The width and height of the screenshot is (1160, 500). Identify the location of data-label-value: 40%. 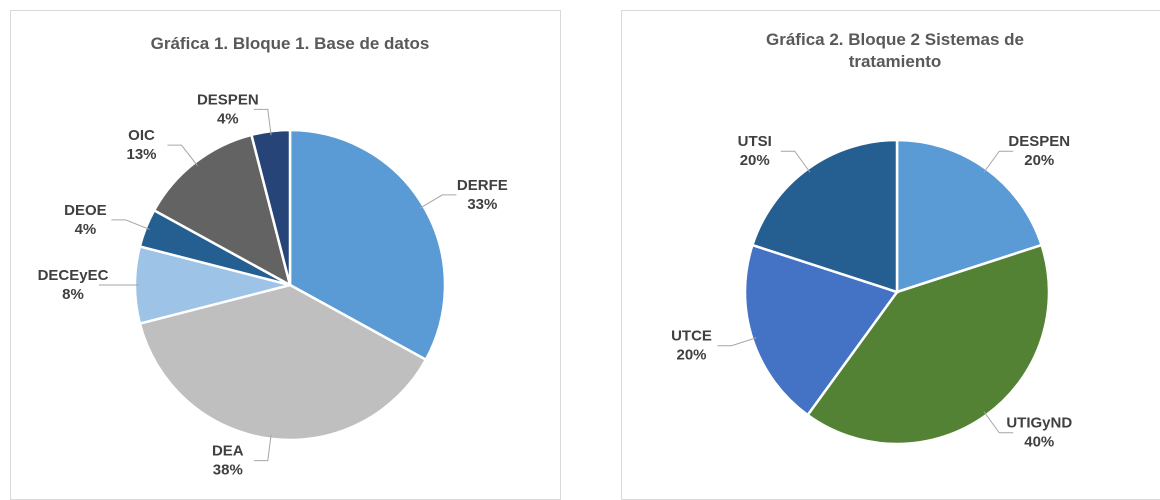
(1039, 442).